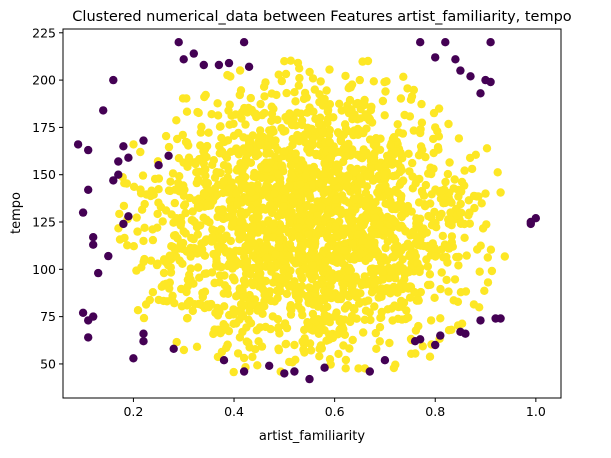  I want to click on x-axis-label: artist_familiarity, so click(312, 436).